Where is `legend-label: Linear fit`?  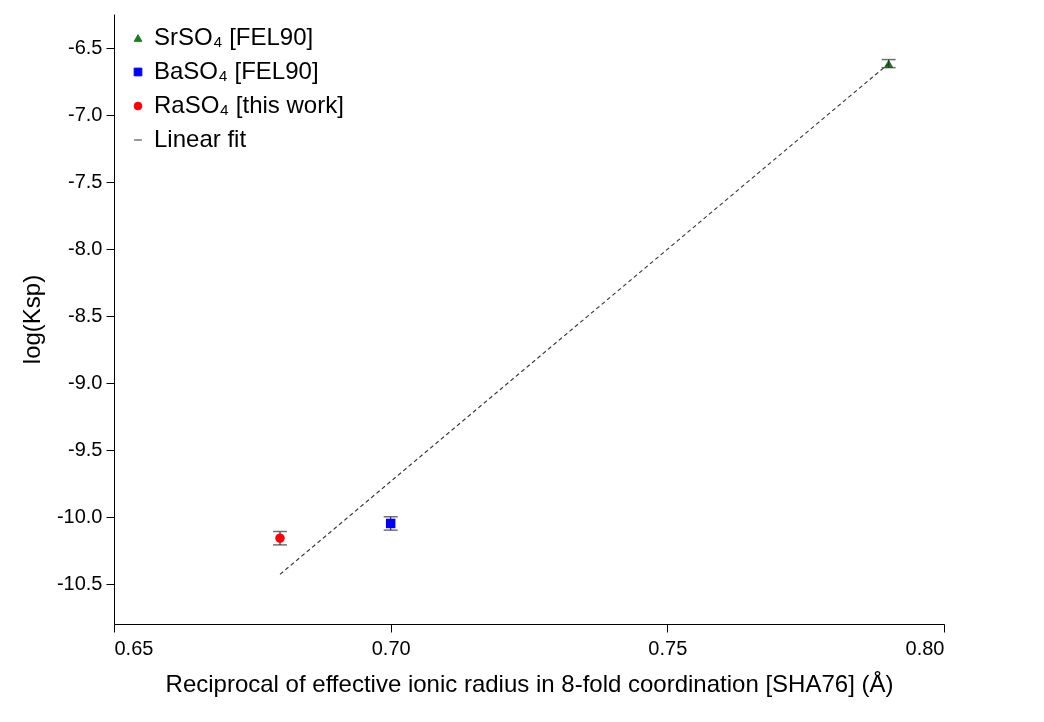
legend-label: Linear fit is located at coordinates (200, 138).